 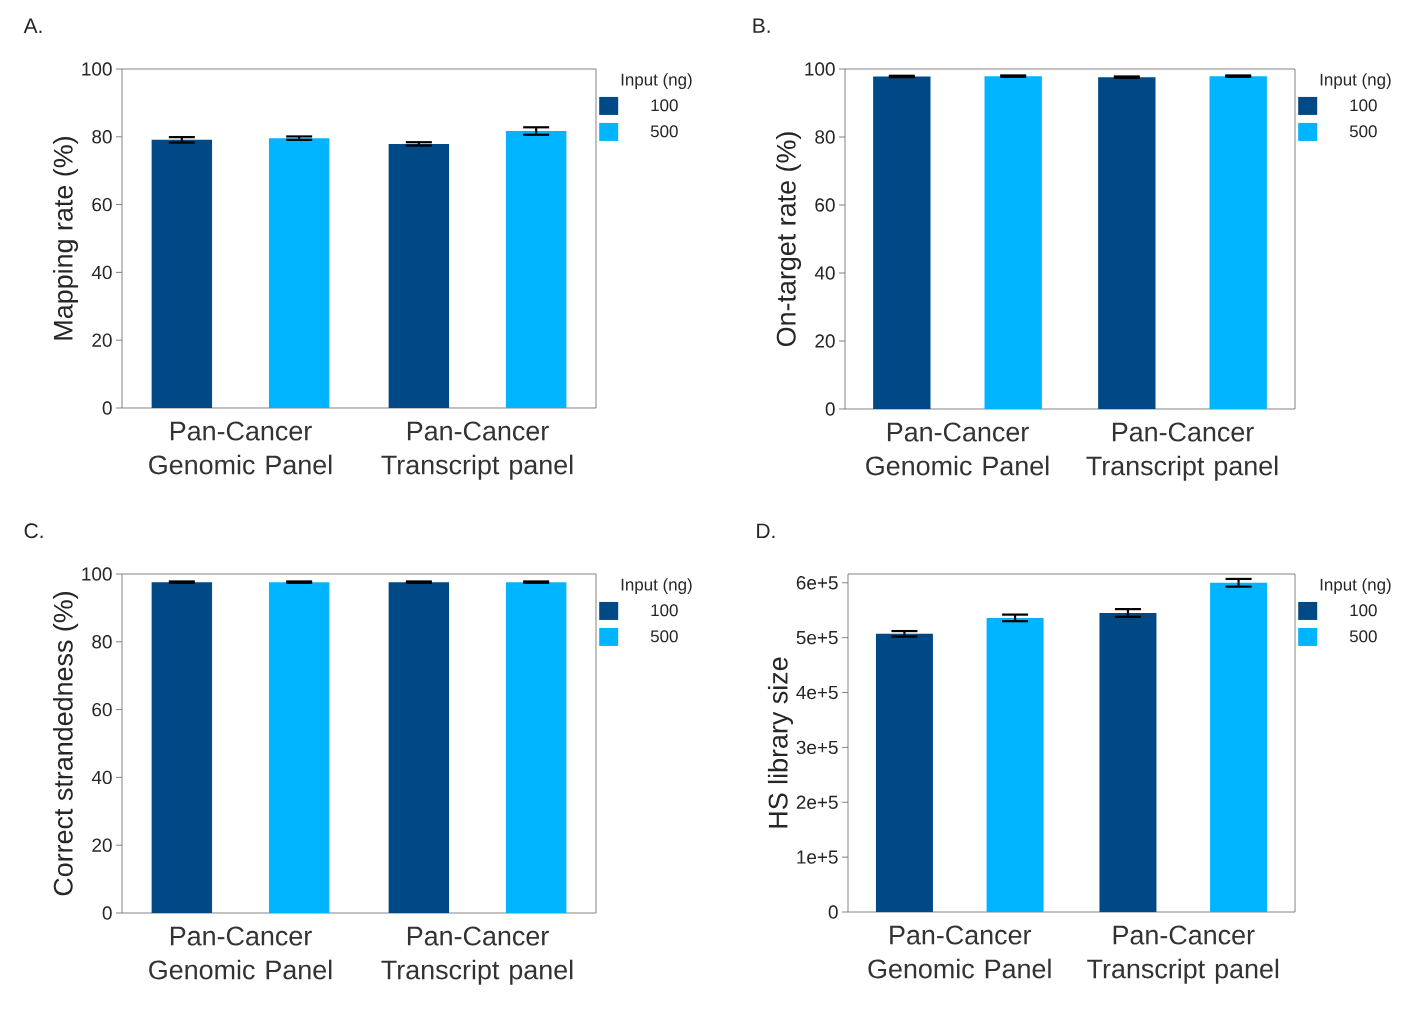 What do you see at coordinates (817, 638) in the screenshot?
I see `y-tick-label: 5e+5` at bounding box center [817, 638].